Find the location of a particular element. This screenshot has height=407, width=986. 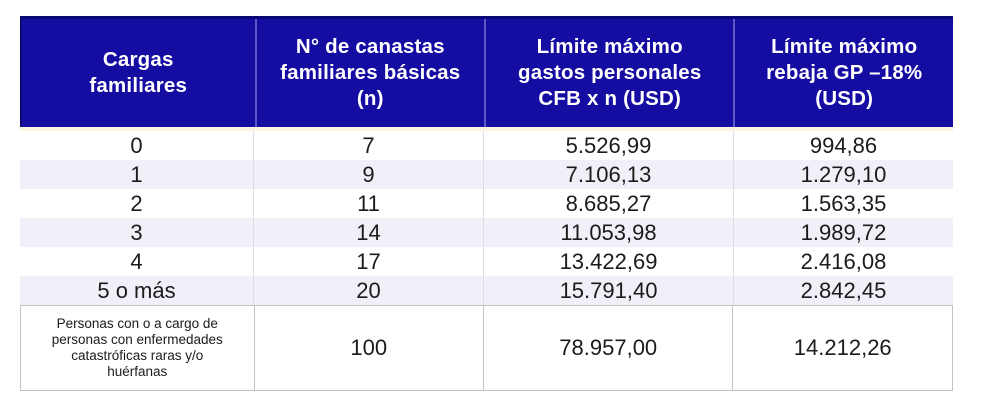

cell-limite-rebaja: 14.212,26 is located at coordinates (842, 348).